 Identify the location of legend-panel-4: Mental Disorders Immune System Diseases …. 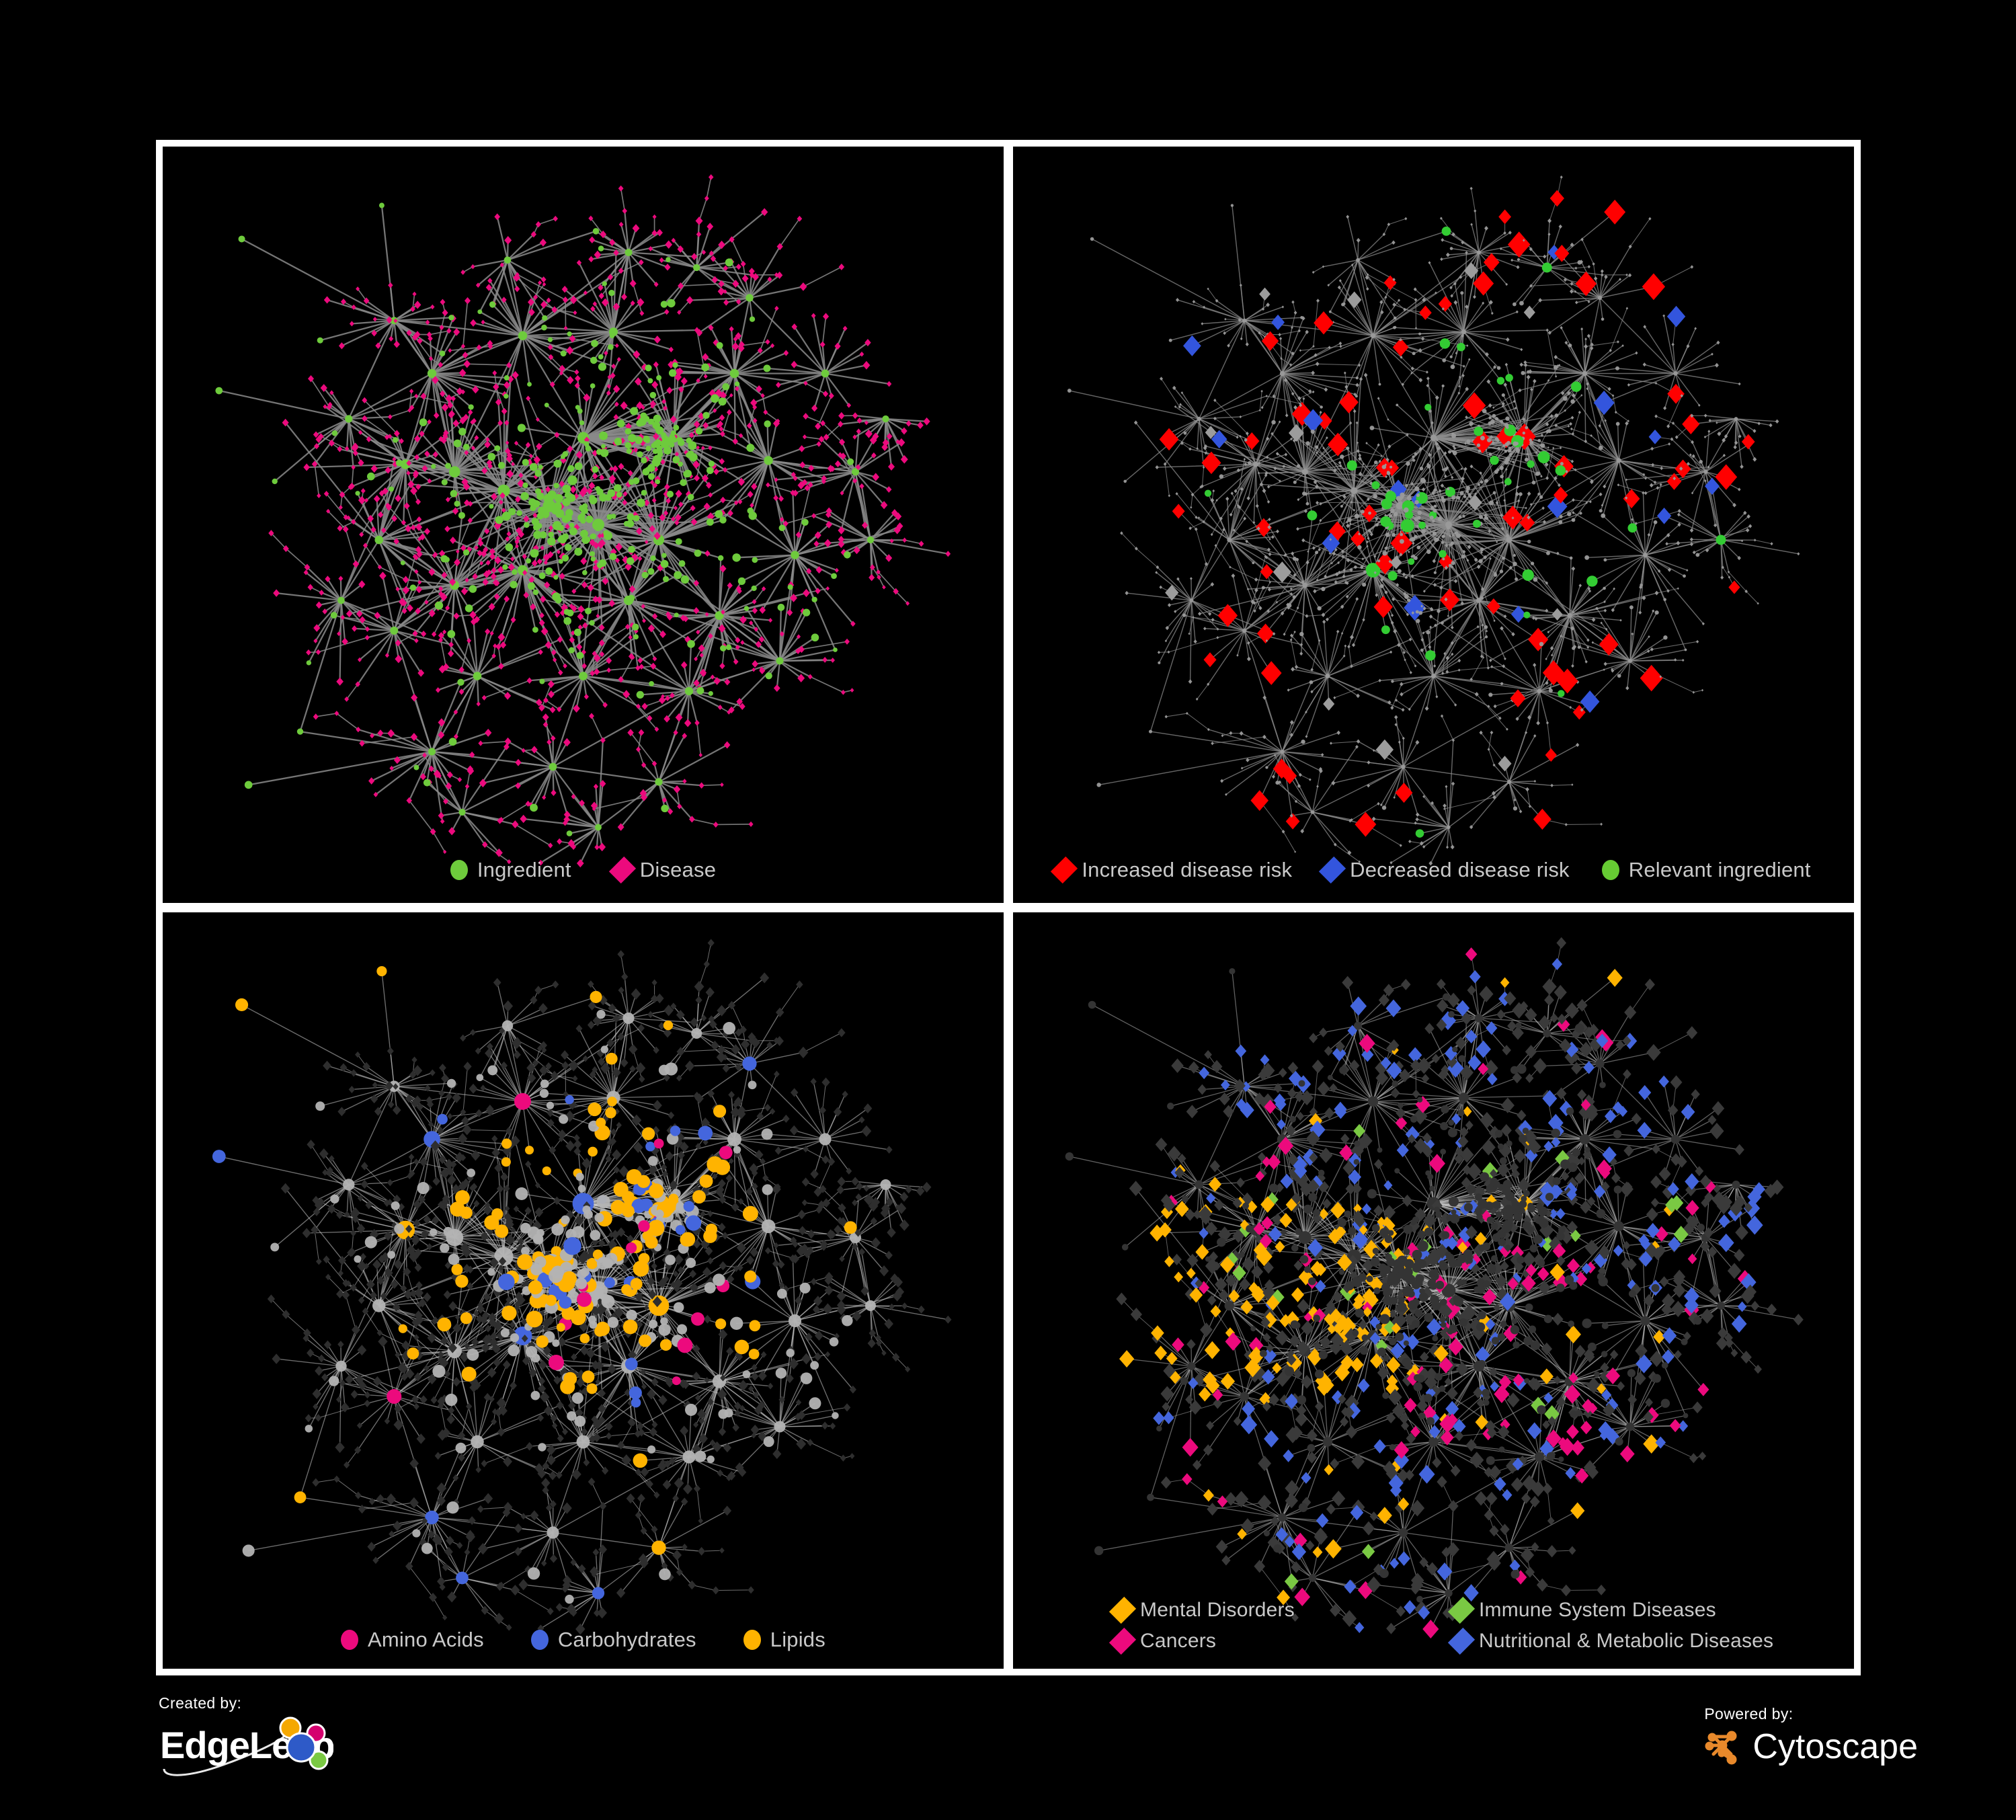
(1467, 1625).